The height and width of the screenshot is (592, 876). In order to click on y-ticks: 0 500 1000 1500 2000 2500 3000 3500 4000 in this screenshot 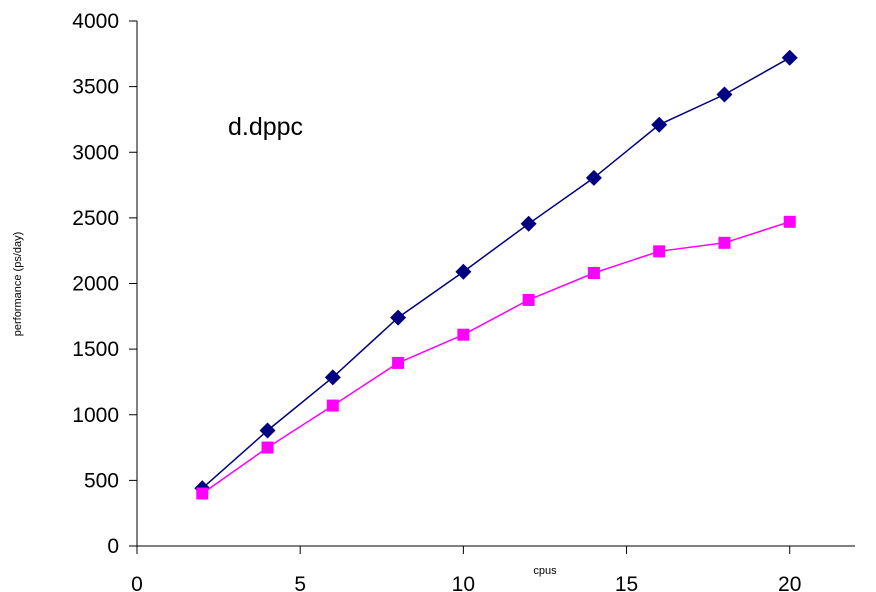, I will do `click(104, 284)`.